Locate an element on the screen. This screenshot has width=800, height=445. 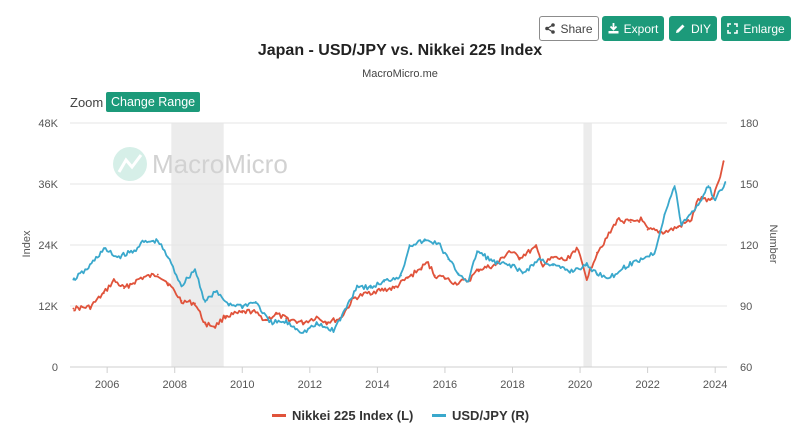
right-tick-label: 180 is located at coordinates (749, 124).